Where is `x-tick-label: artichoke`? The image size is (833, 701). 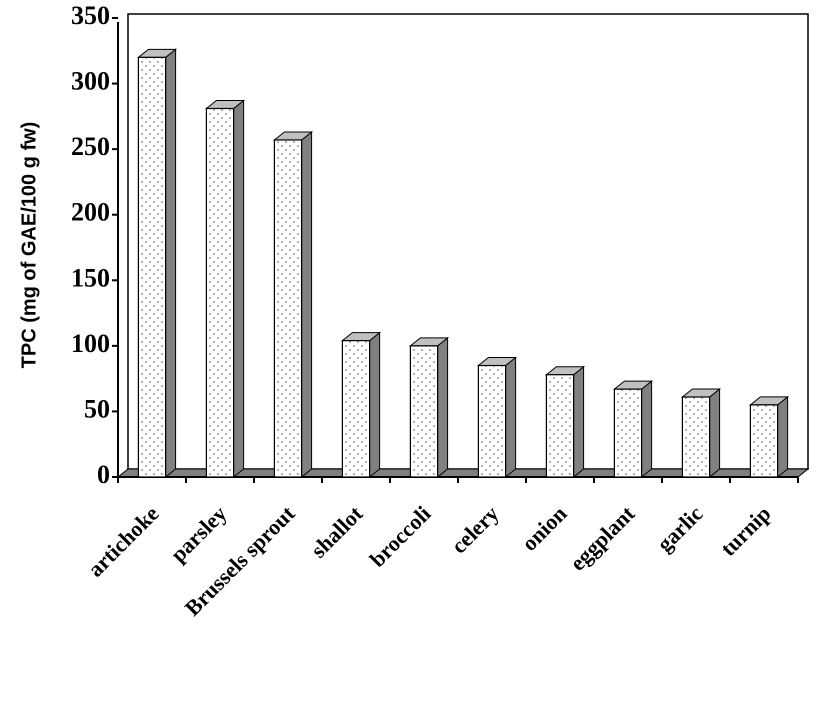
x-tick-label: artichoke is located at coordinates (123, 541).